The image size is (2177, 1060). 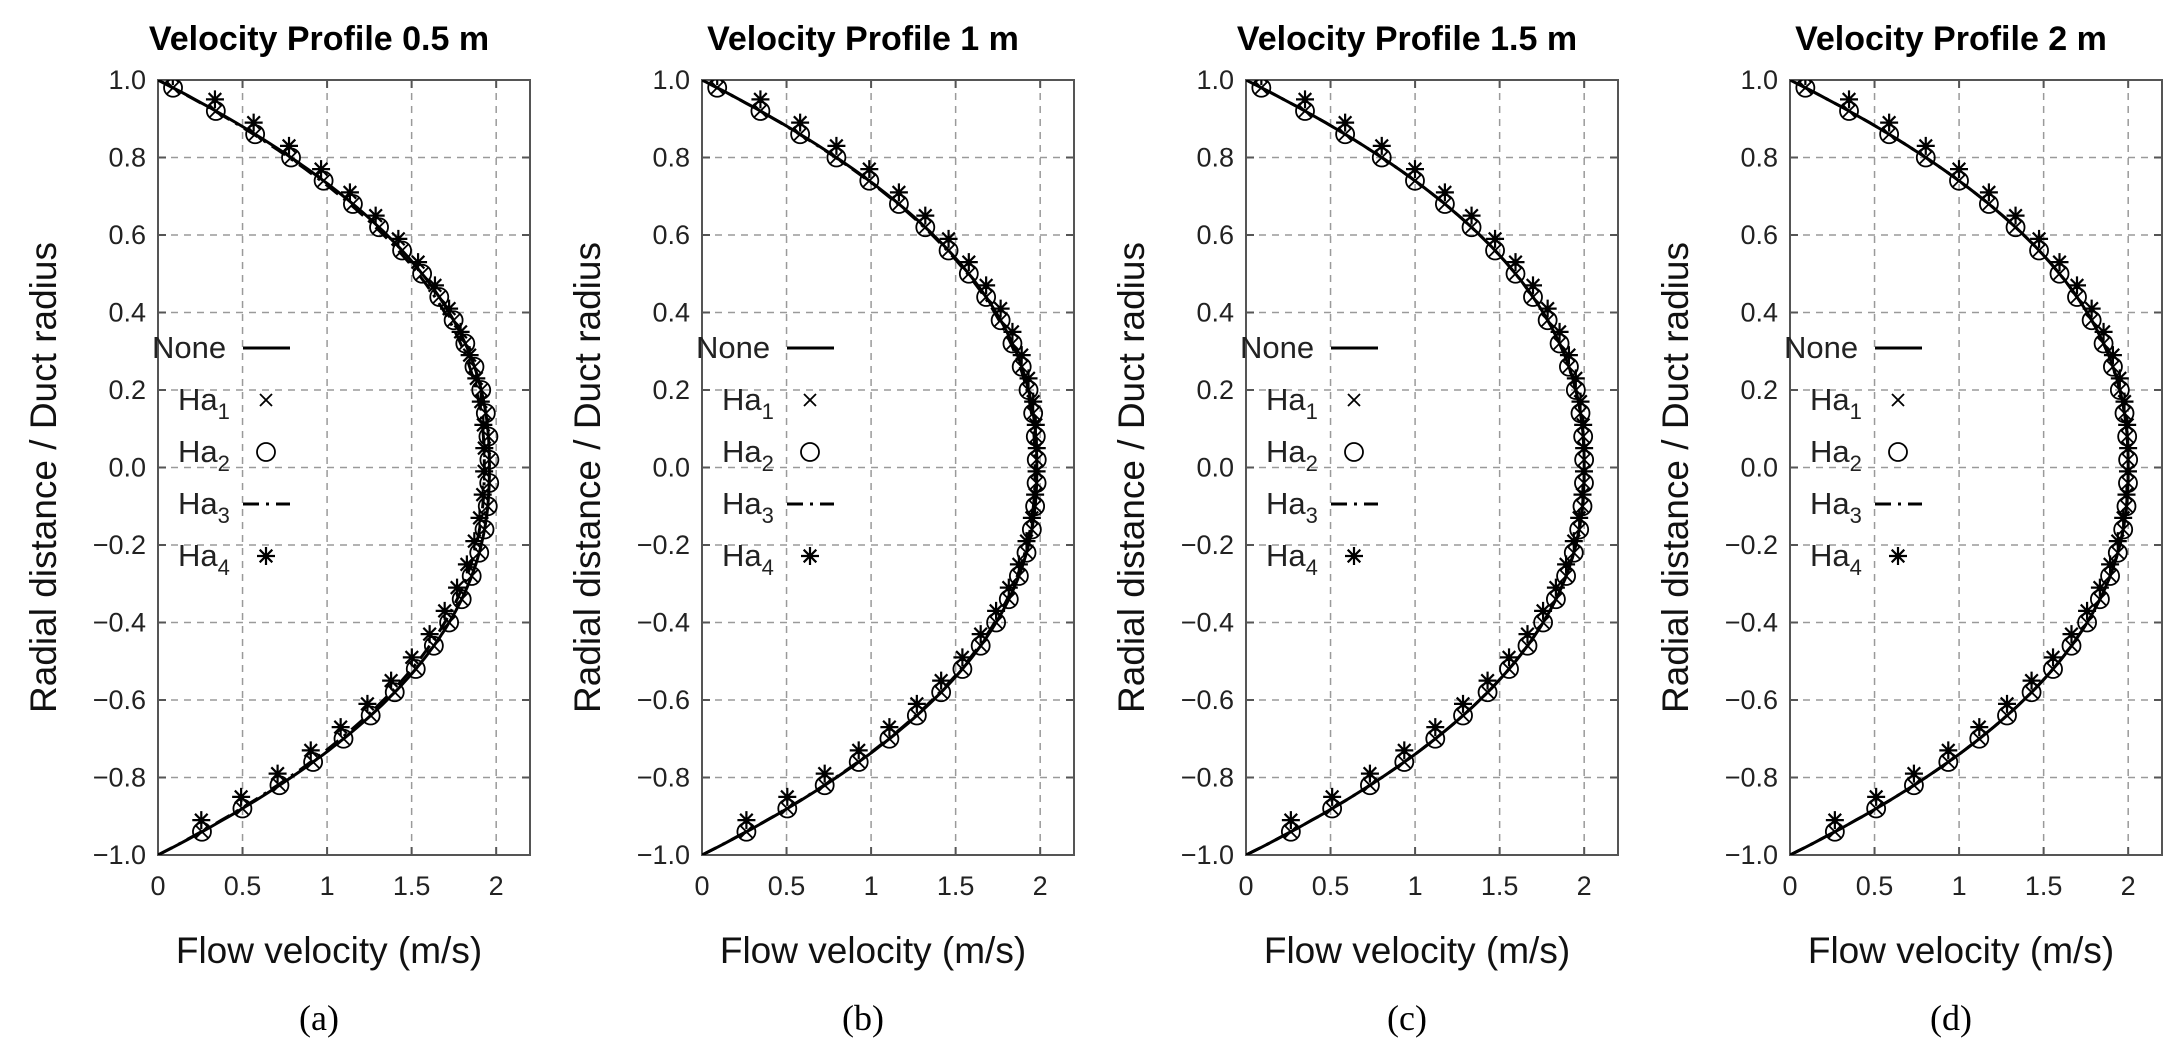 I want to click on y-tick-label: 0.0, so click(x=127, y=468).